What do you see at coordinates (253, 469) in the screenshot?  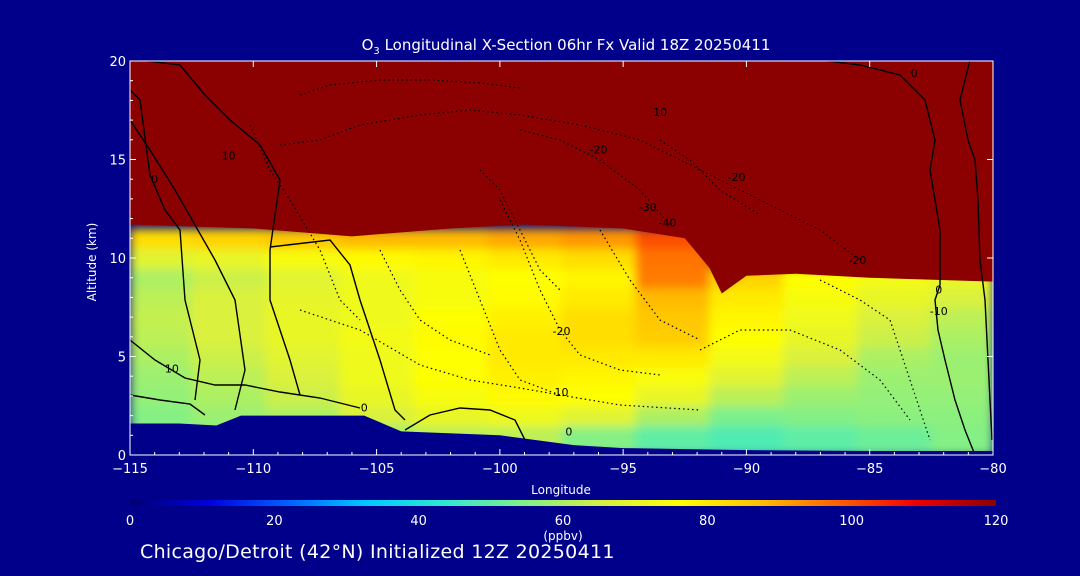 I see `x-tick-label: −110` at bounding box center [253, 469].